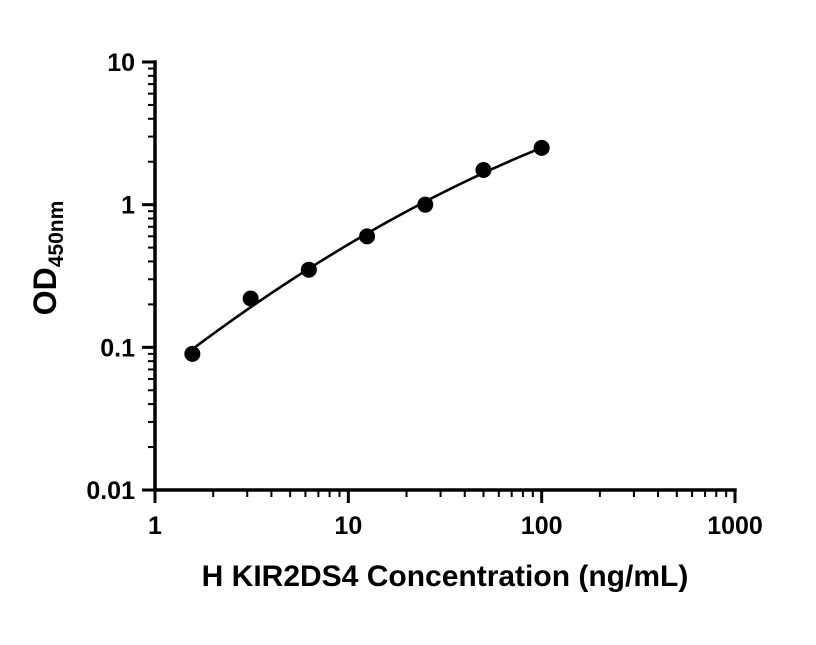 The image size is (816, 645). I want to click on y-tick-label: 10, so click(121, 63).